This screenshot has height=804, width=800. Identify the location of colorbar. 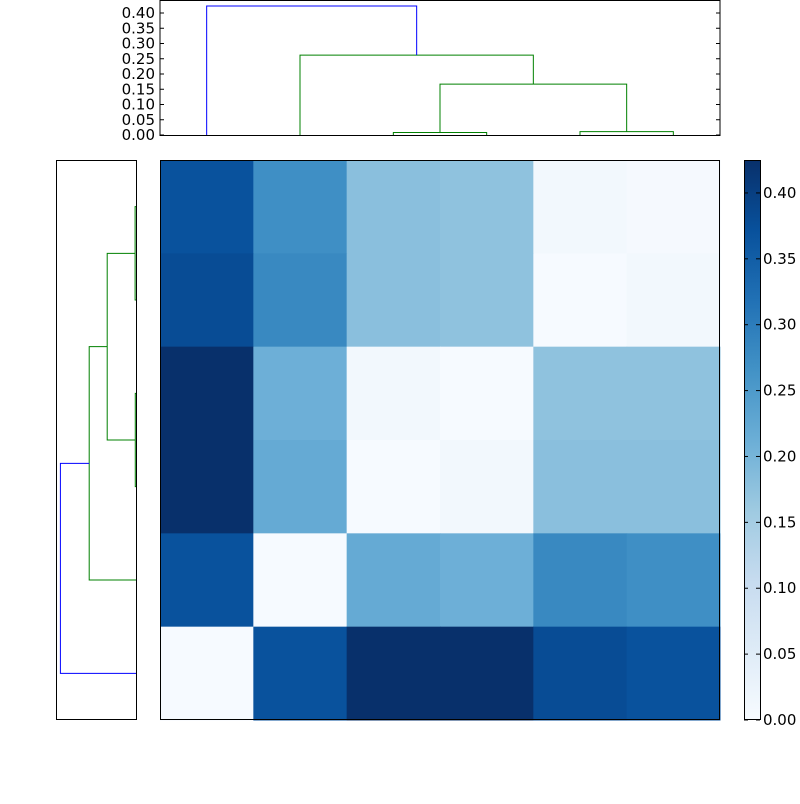
(752, 440).